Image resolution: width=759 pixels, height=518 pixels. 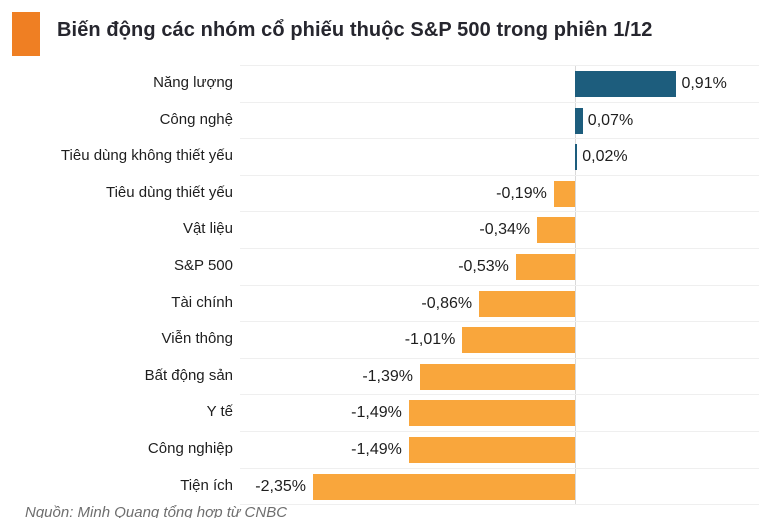 I want to click on source-note: Nguồn: Minh Quang tổng hợp từ CNBC, so click(x=156, y=511).